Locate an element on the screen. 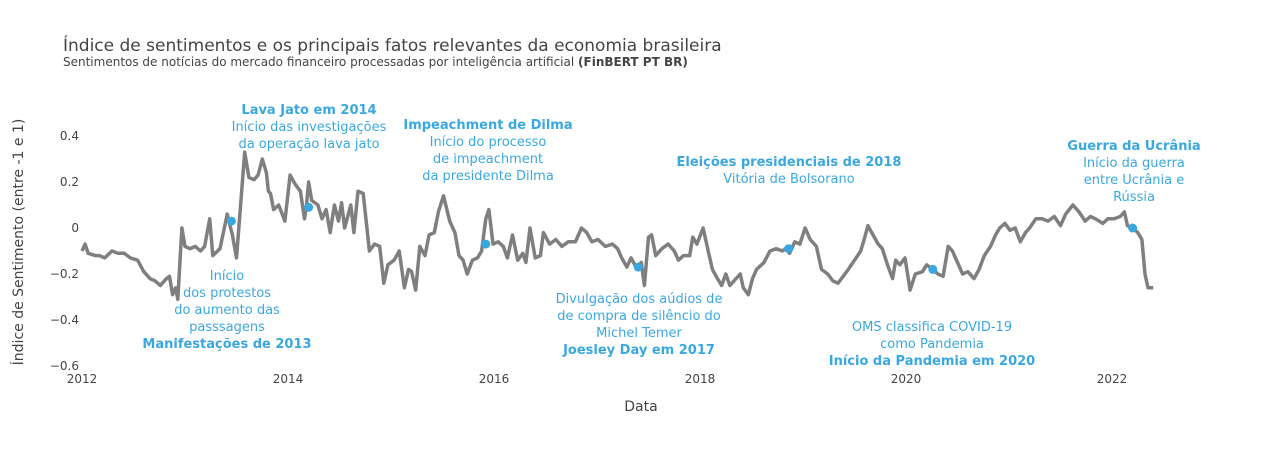 This screenshot has height=450, width=1282. annotation-text: passsagens is located at coordinates (227, 327).